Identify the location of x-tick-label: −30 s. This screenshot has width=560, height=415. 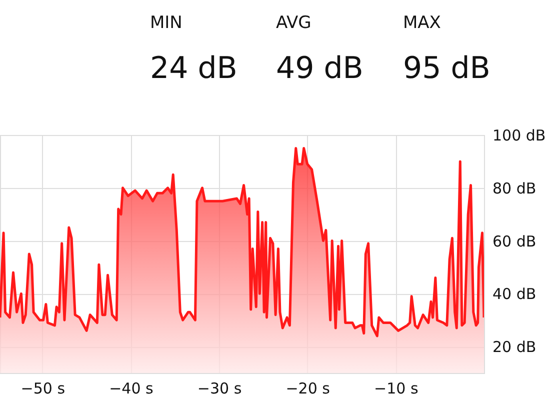
(219, 389).